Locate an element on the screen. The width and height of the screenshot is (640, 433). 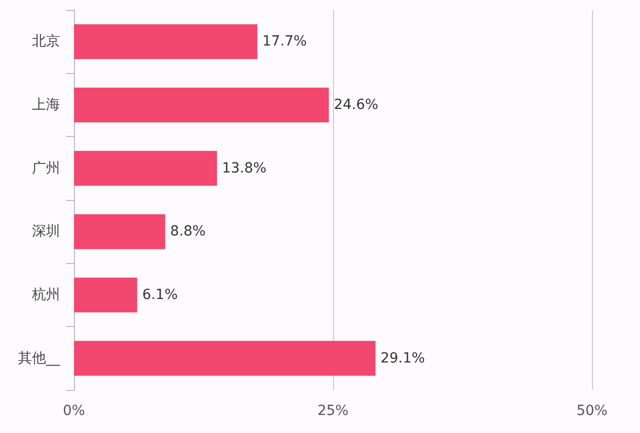
data-label: 29.1% is located at coordinates (402, 358).